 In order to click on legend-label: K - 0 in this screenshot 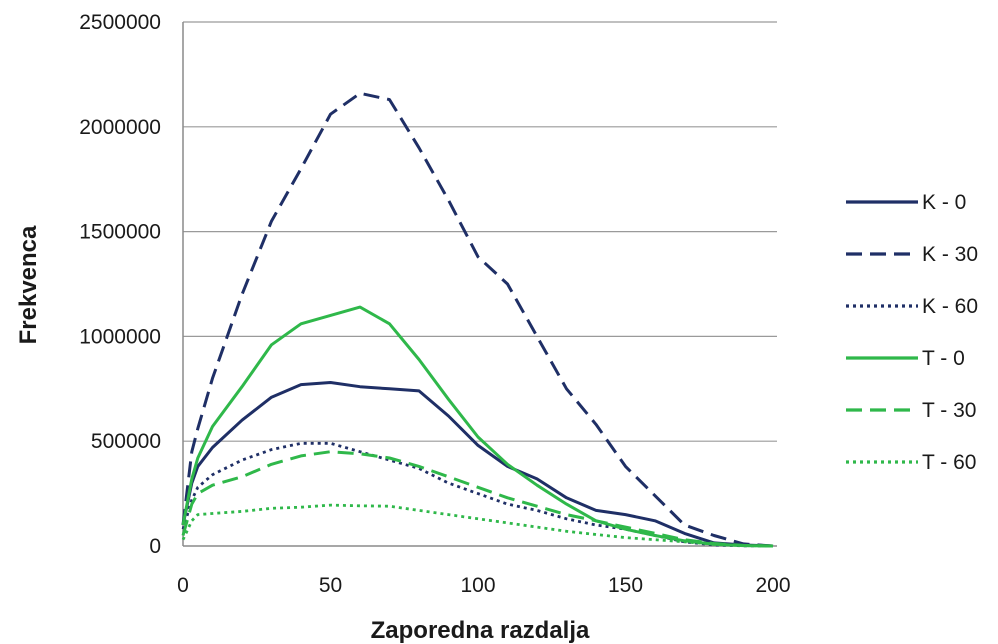, I will do `click(944, 202)`.